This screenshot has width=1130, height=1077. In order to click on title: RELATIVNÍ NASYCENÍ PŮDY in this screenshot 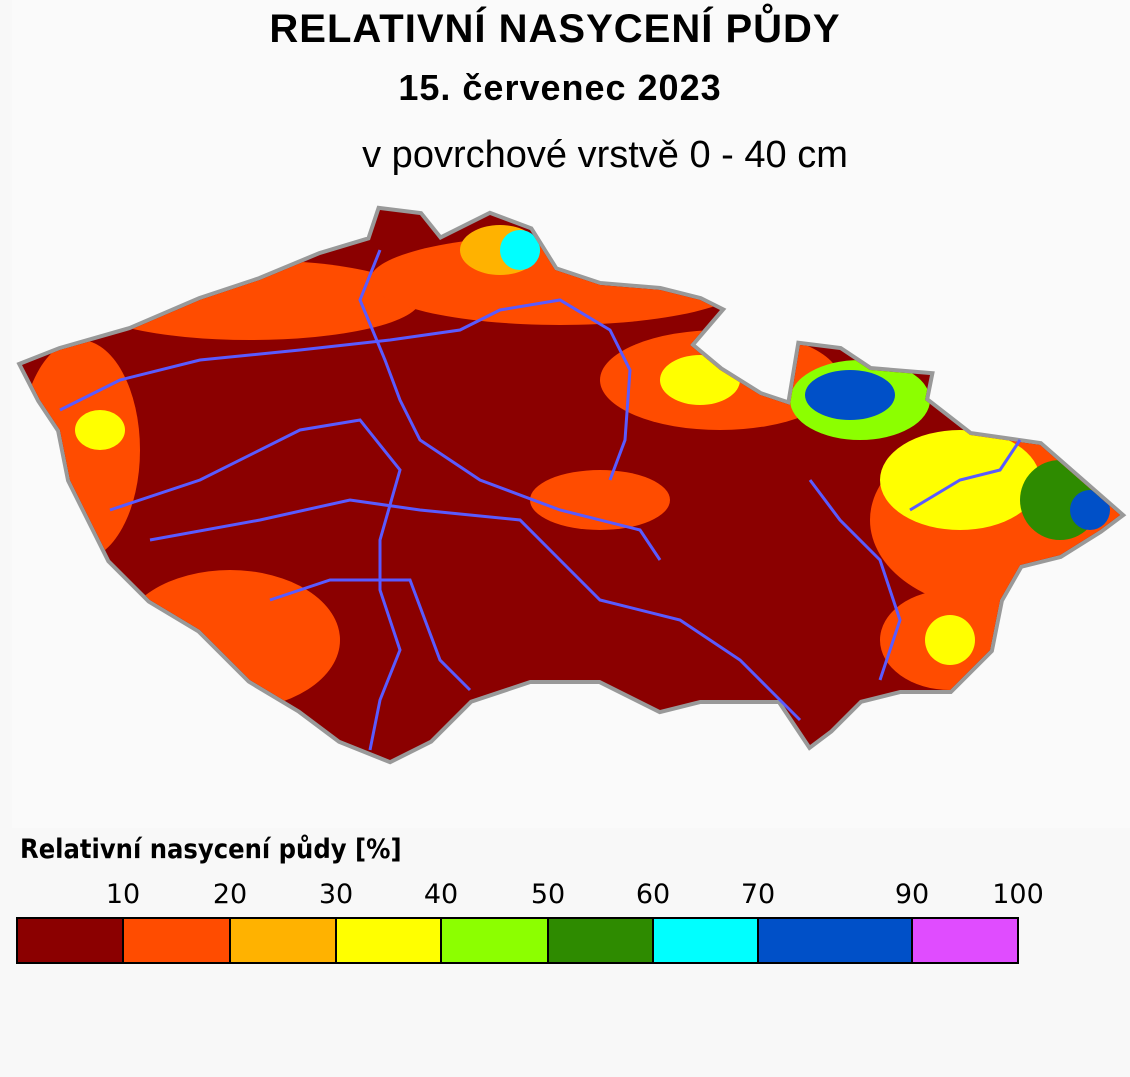, I will do `click(554, 26)`.